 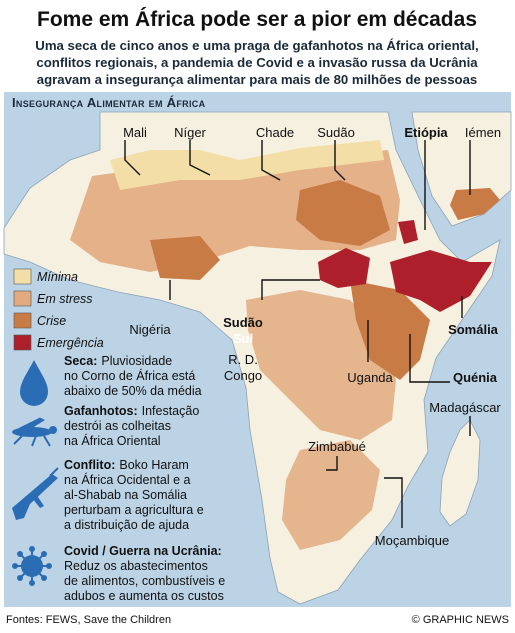 What do you see at coordinates (370, 377) in the screenshot?
I see `country-label: Uganda` at bounding box center [370, 377].